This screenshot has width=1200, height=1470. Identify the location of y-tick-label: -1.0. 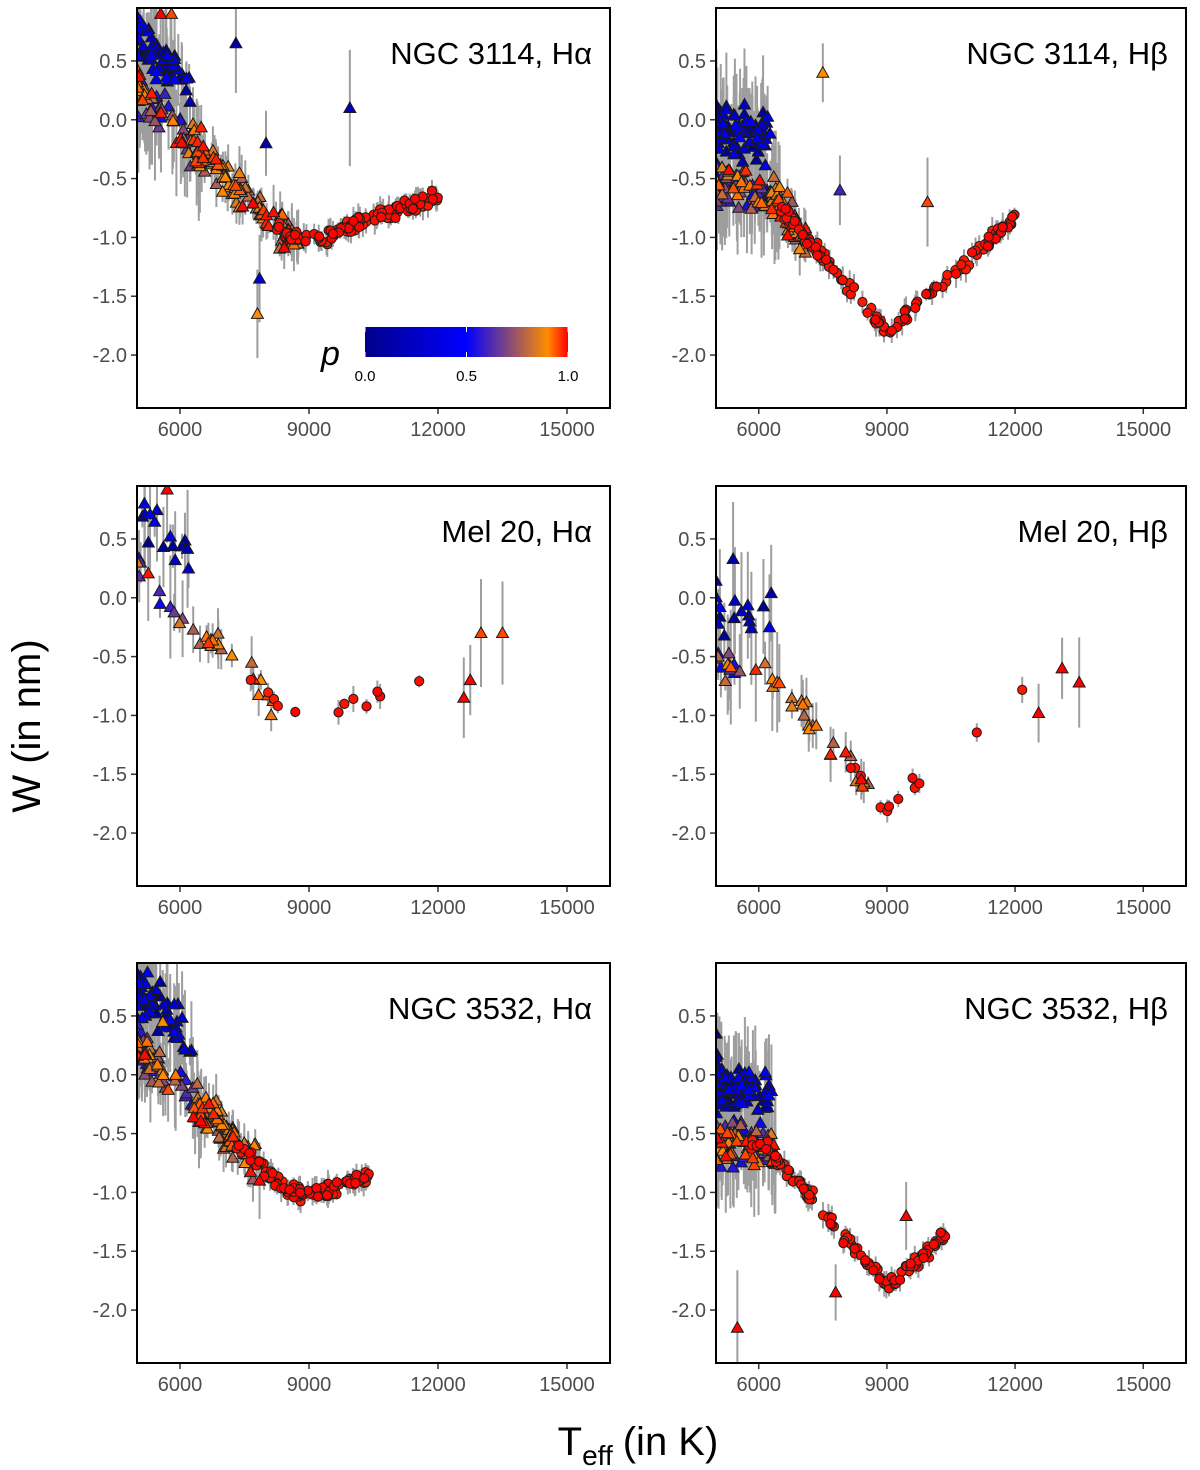
(689, 716).